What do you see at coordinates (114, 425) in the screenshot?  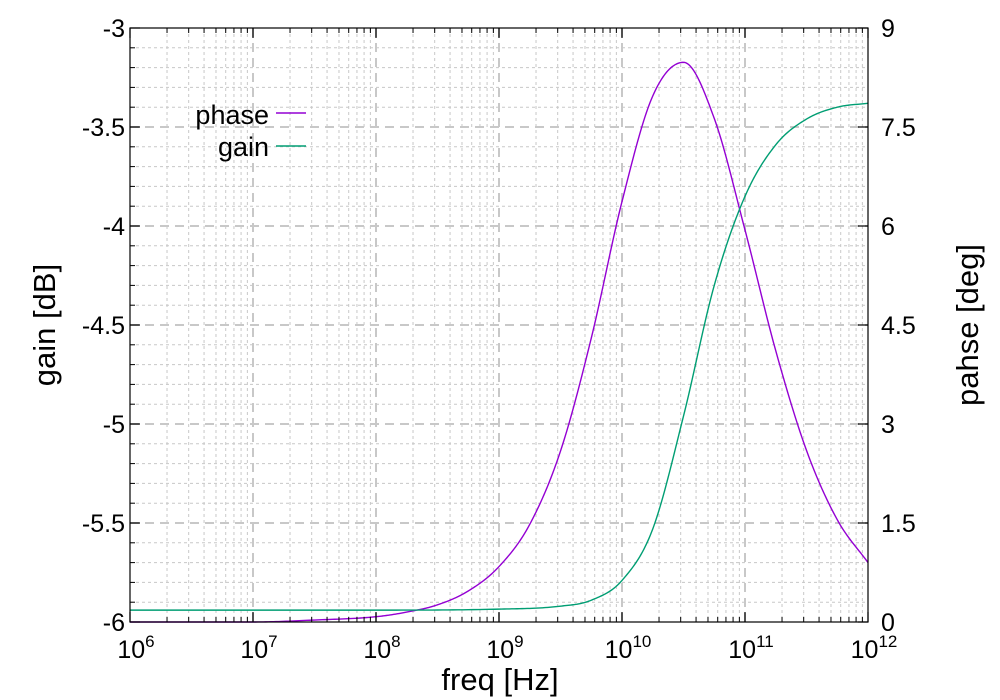 I see `y-tick-label: -5` at bounding box center [114, 425].